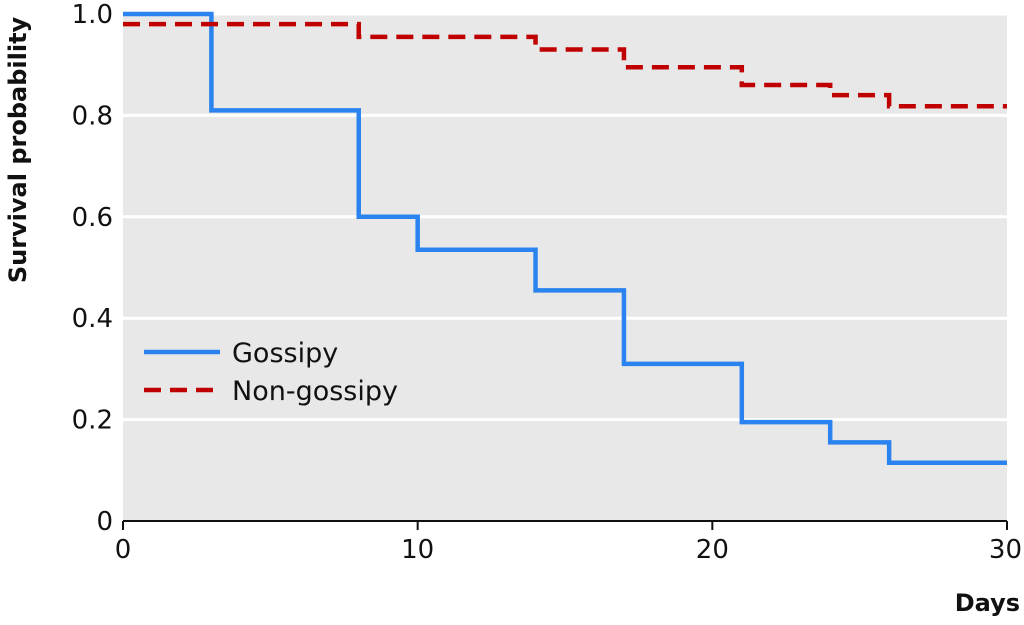 This screenshot has width=1024, height=625. Describe the element at coordinates (712, 550) in the screenshot. I see `x-tick-label-2: 20` at that location.